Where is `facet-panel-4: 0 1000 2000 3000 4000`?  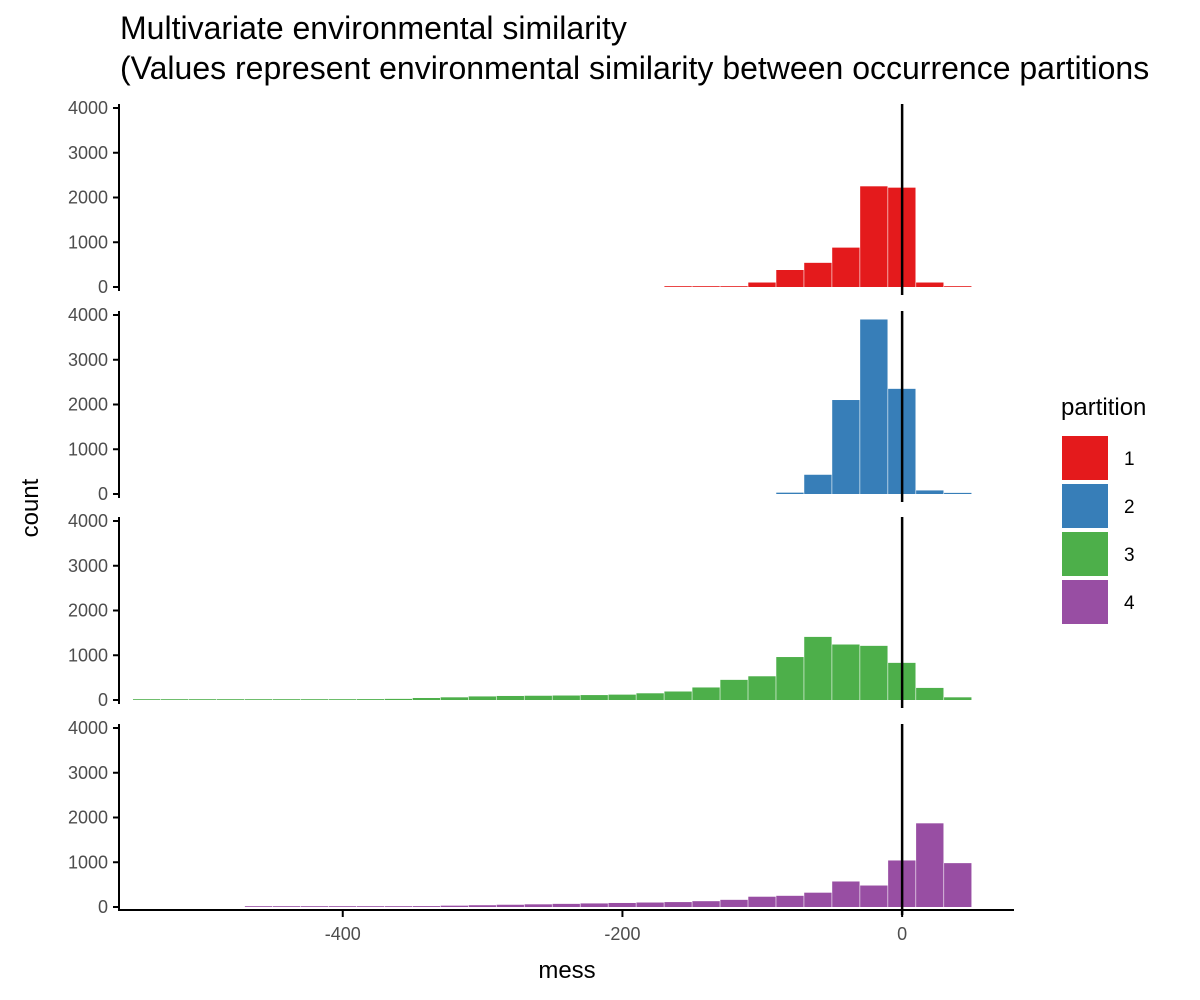 facet-panel-4: 0 1000 2000 3000 4000 is located at coordinates (520, 817).